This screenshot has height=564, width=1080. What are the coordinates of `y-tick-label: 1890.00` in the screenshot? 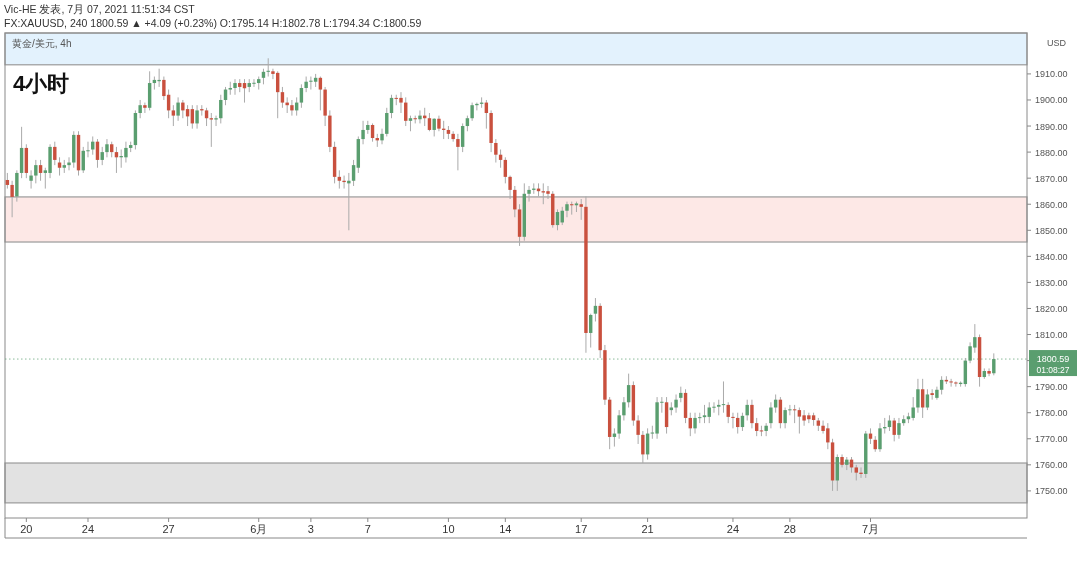 It's located at (1051, 126).